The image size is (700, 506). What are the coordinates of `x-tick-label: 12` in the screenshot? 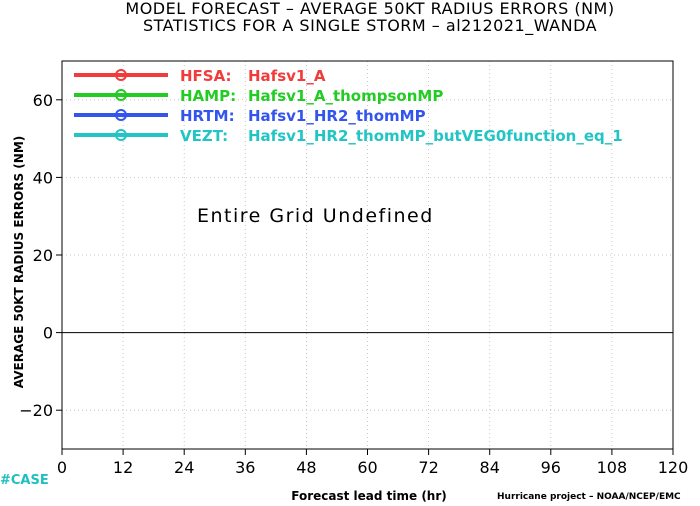 It's located at (123, 467).